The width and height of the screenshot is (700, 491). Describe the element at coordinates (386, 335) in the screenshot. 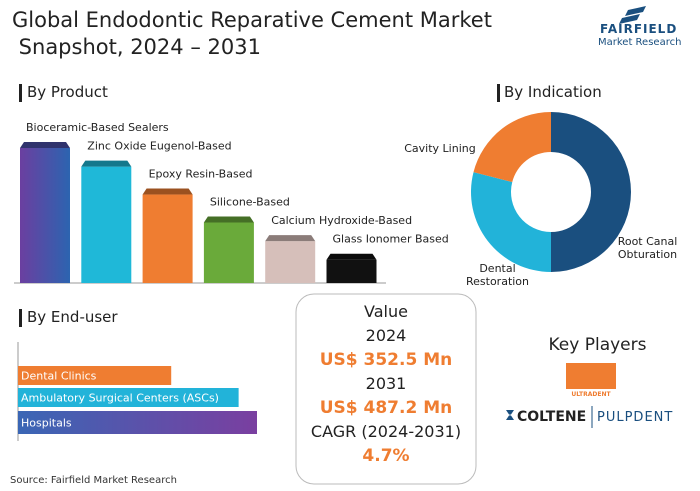

I see `year: 2024` at that location.